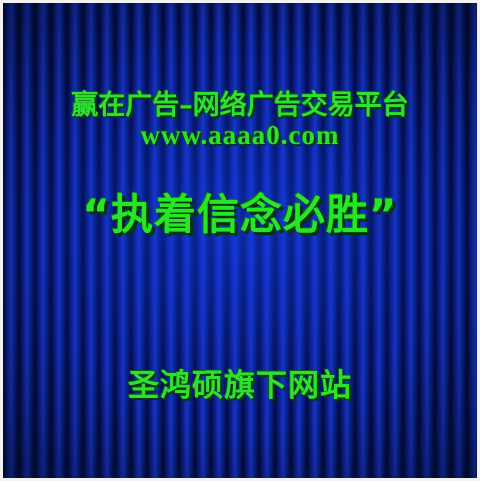 The width and height of the screenshot is (480, 481). What do you see at coordinates (240, 386) in the screenshot?
I see `banner-footer: 圣鸿硕旗下网站` at bounding box center [240, 386].